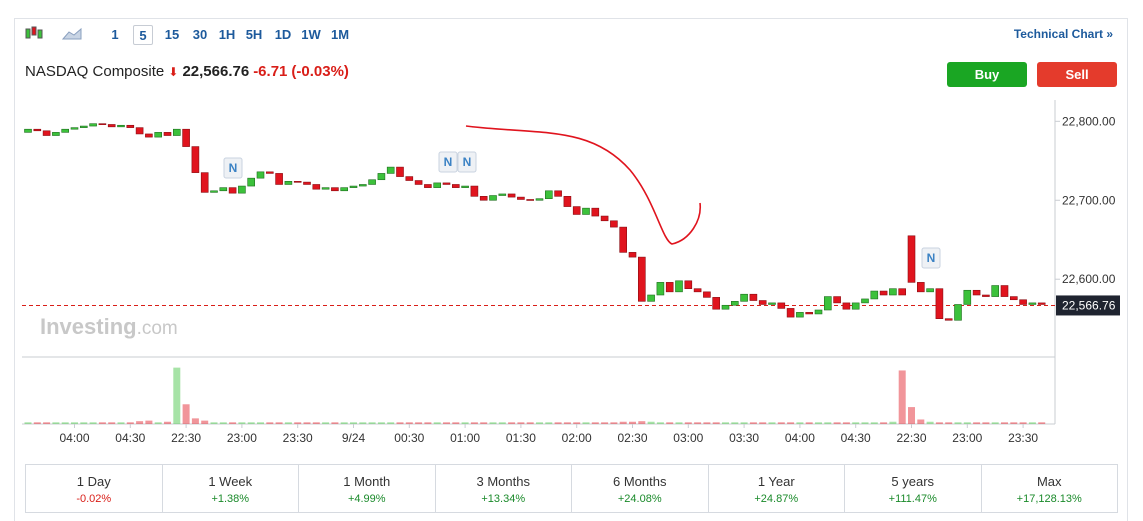 The image size is (1143, 521). I want to click on interval-button: 1H, so click(227, 34).